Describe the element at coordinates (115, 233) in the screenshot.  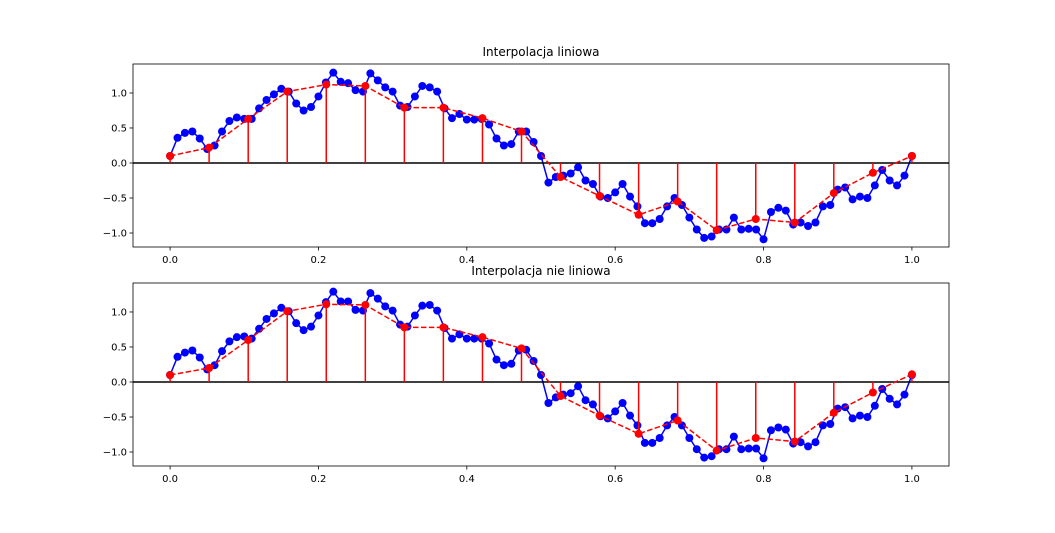
I see `y-tick-label: −1.0` at that location.